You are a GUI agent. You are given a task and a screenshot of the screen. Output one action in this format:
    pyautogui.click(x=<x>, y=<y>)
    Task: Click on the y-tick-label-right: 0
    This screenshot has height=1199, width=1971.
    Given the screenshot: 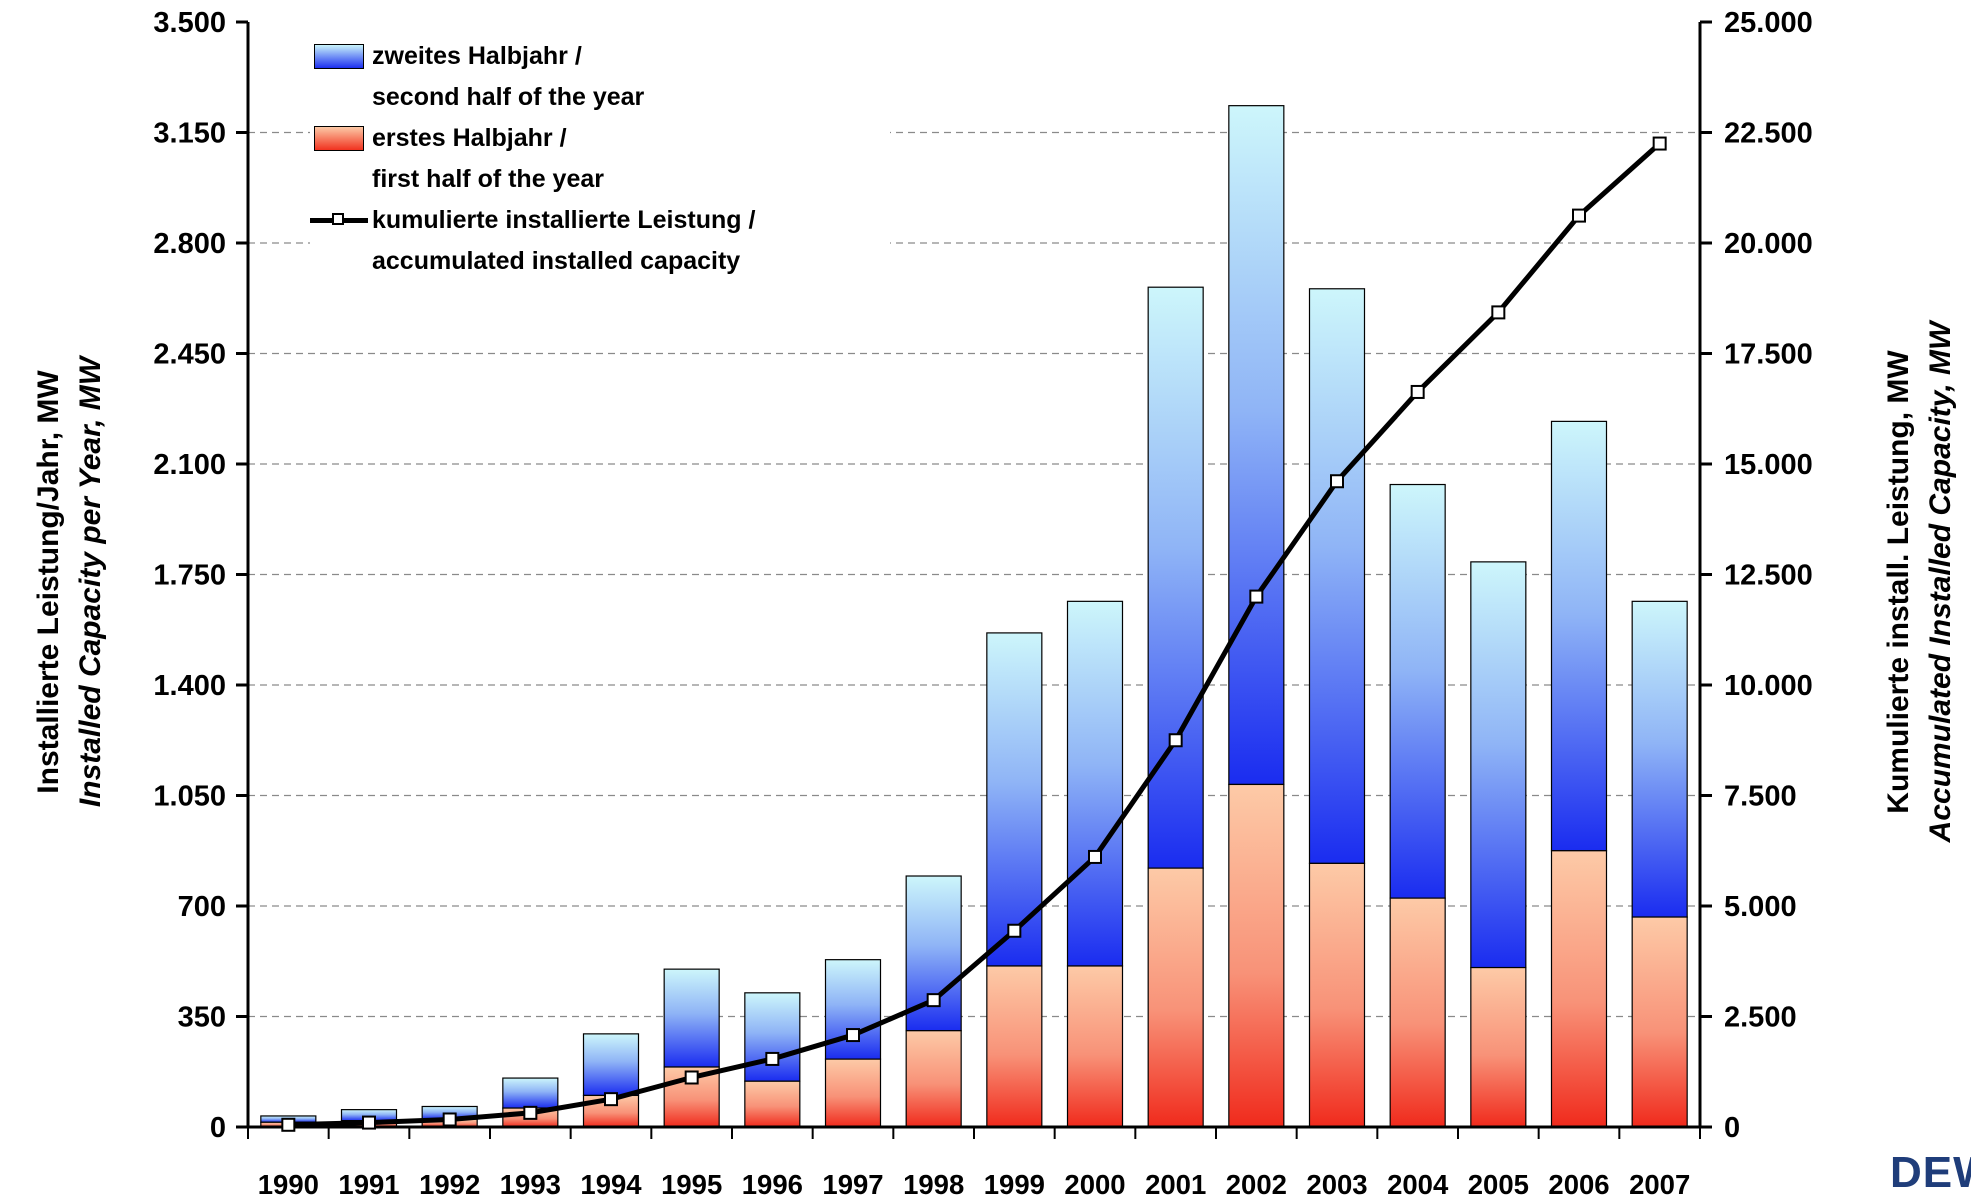 What is the action you would take?
    pyautogui.click(x=1732, y=1128)
    